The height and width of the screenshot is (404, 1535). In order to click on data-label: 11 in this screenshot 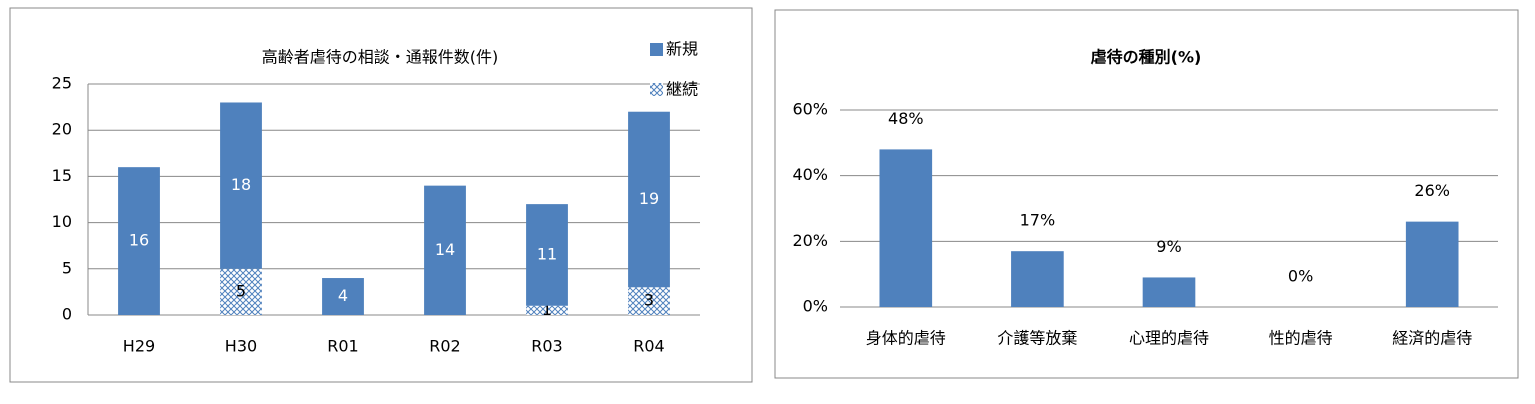, I will do `click(547, 253)`.